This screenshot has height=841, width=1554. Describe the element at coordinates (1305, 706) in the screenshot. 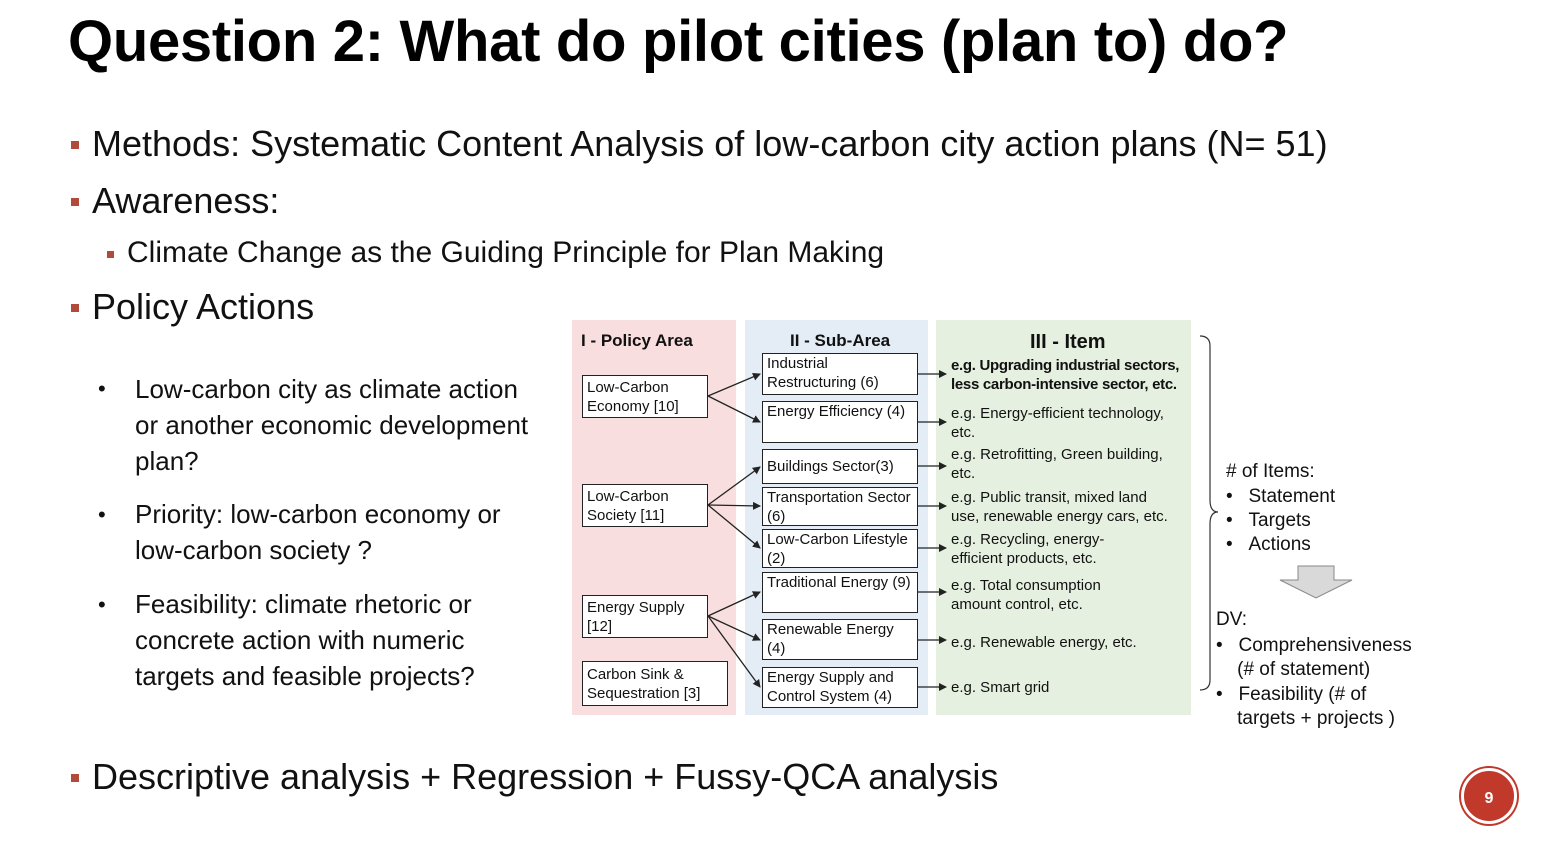

I see `dv-list-item: • Feasibility (# of targets + projects )` at that location.